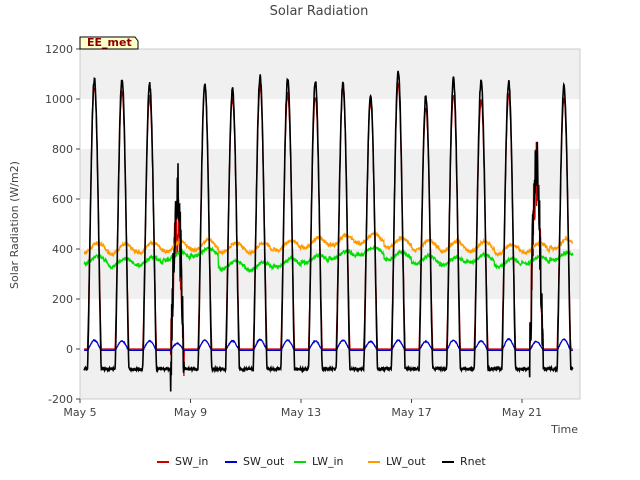  I want to click on legend-item-rnet: Rnet, so click(464, 461).